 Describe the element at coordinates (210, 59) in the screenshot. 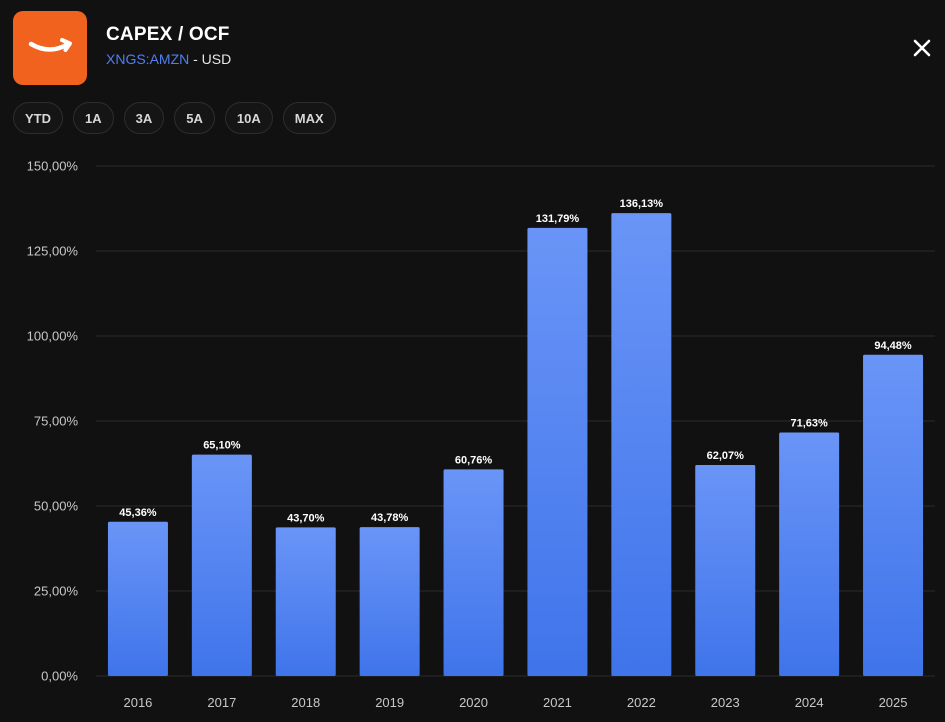

I see `currency-label: - USD` at that location.